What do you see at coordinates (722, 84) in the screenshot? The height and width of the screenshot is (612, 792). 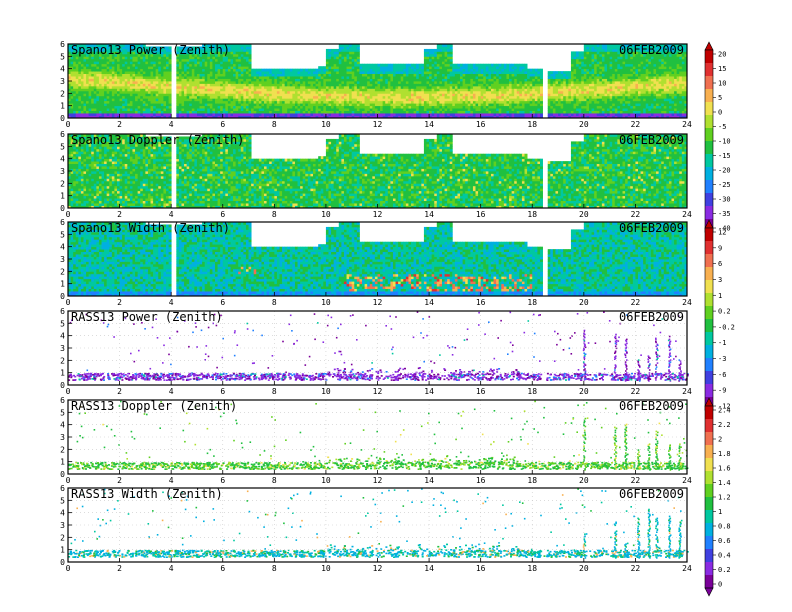 I see `colorbar-tick-label: 10` at bounding box center [722, 84].